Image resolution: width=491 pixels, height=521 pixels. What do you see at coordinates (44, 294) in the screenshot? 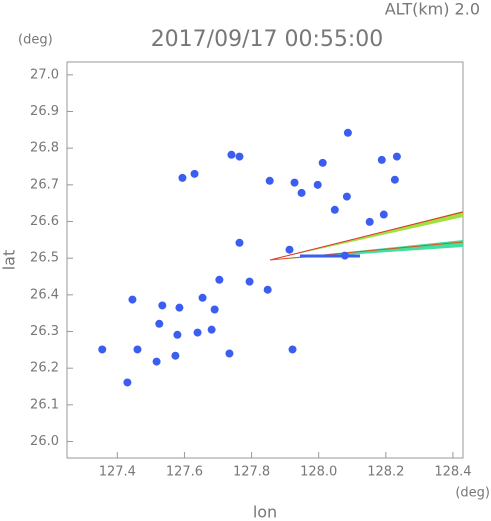
I see `y-tick-label: 26.4` at bounding box center [44, 294].